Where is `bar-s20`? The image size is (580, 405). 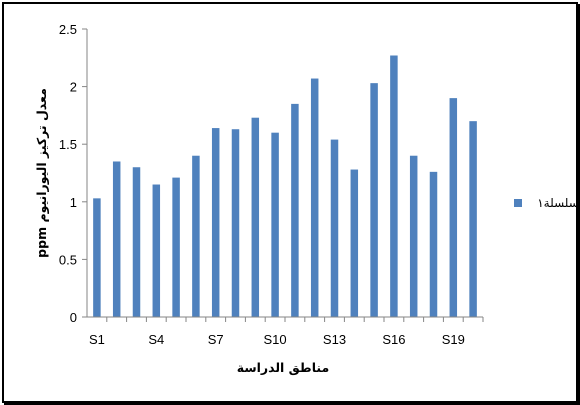
bar-s20 is located at coordinates (473, 219).